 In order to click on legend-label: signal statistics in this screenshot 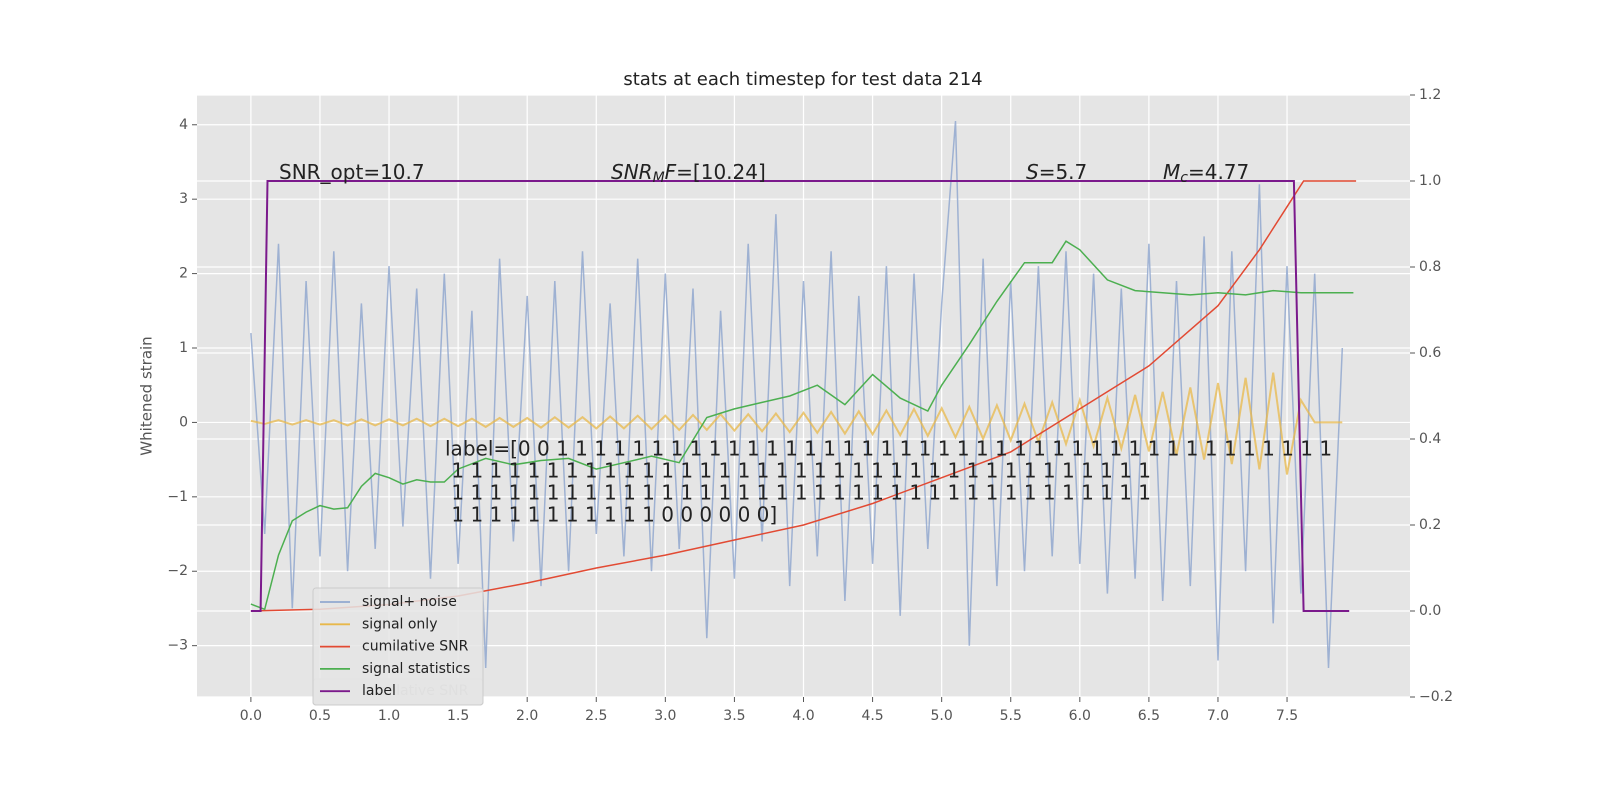, I will do `click(416, 669)`.